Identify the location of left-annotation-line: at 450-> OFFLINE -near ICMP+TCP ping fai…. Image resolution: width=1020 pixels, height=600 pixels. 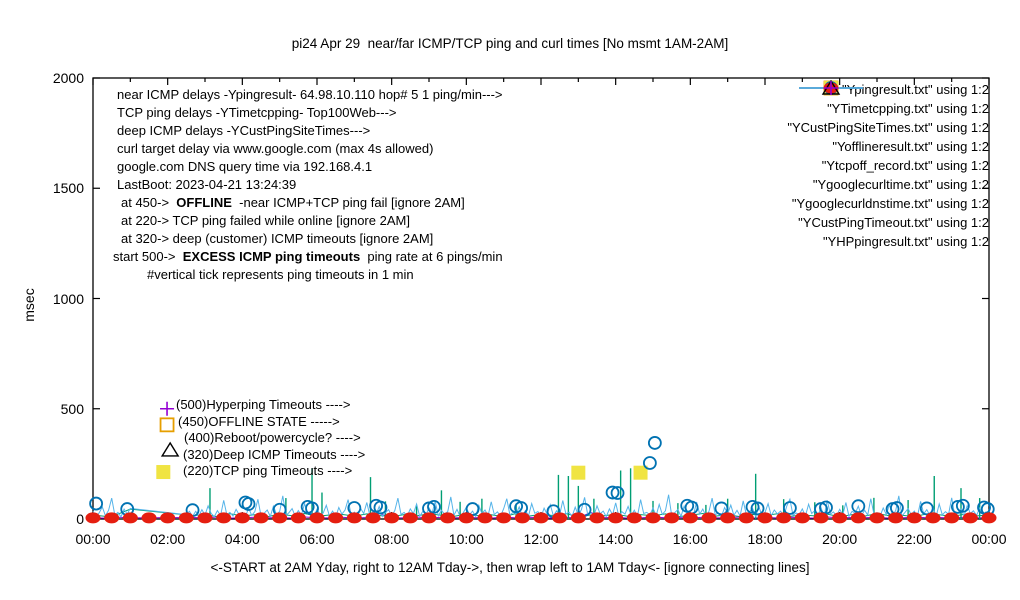
(293, 203).